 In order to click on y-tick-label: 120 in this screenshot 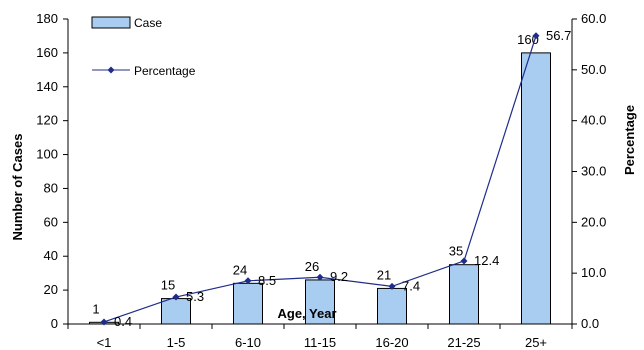, I will do `click(47, 120)`.